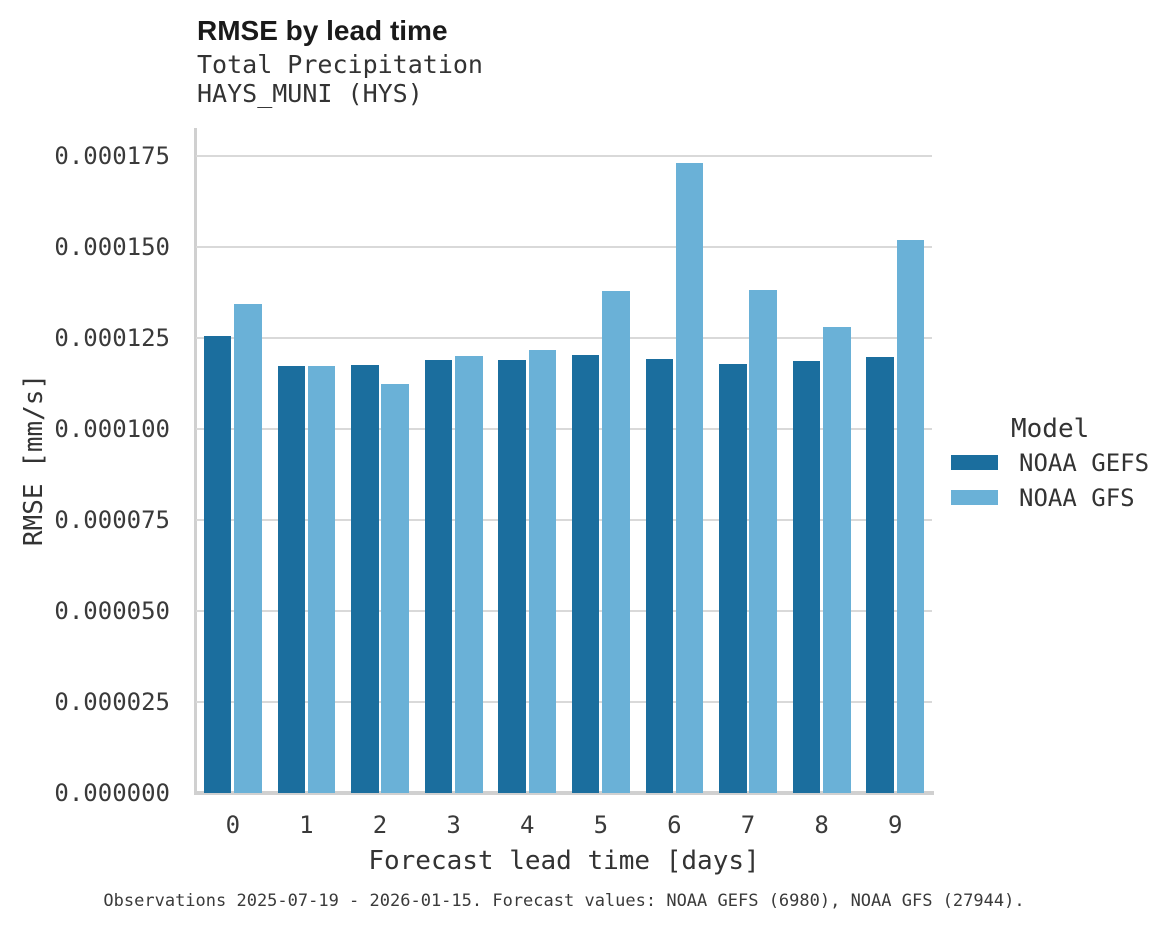 This screenshot has height=928, width=1172. What do you see at coordinates (195, 461) in the screenshot?
I see `y-axis-spine` at bounding box center [195, 461].